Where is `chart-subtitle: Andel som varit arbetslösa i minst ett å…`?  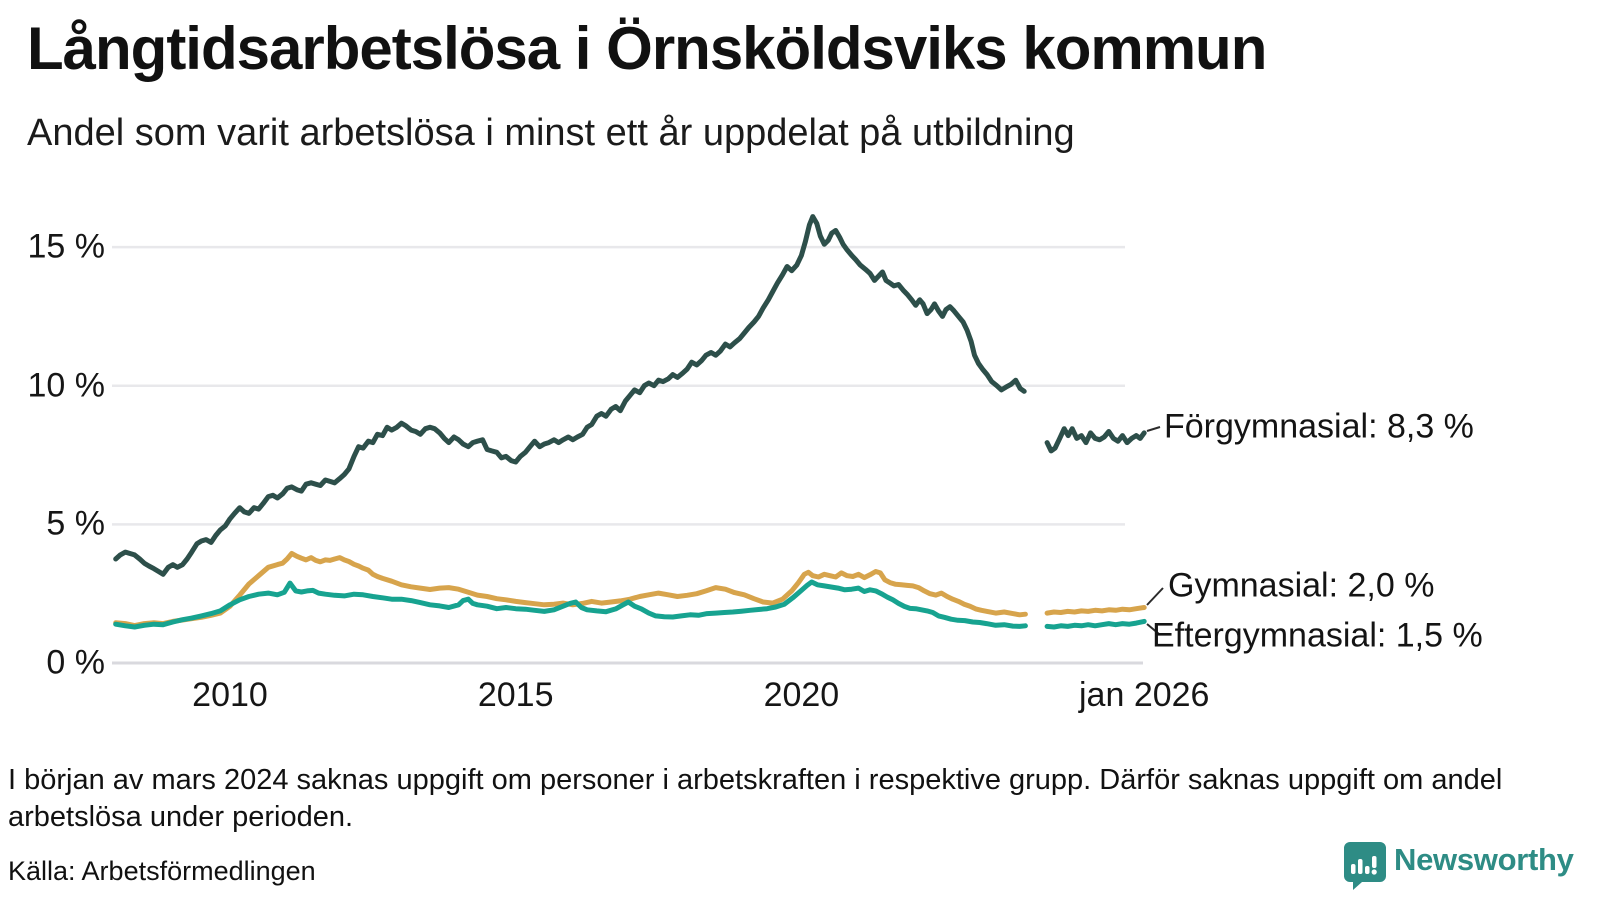
chart-subtitle: Andel som varit arbetslösa i minst ett å… is located at coordinates (551, 133).